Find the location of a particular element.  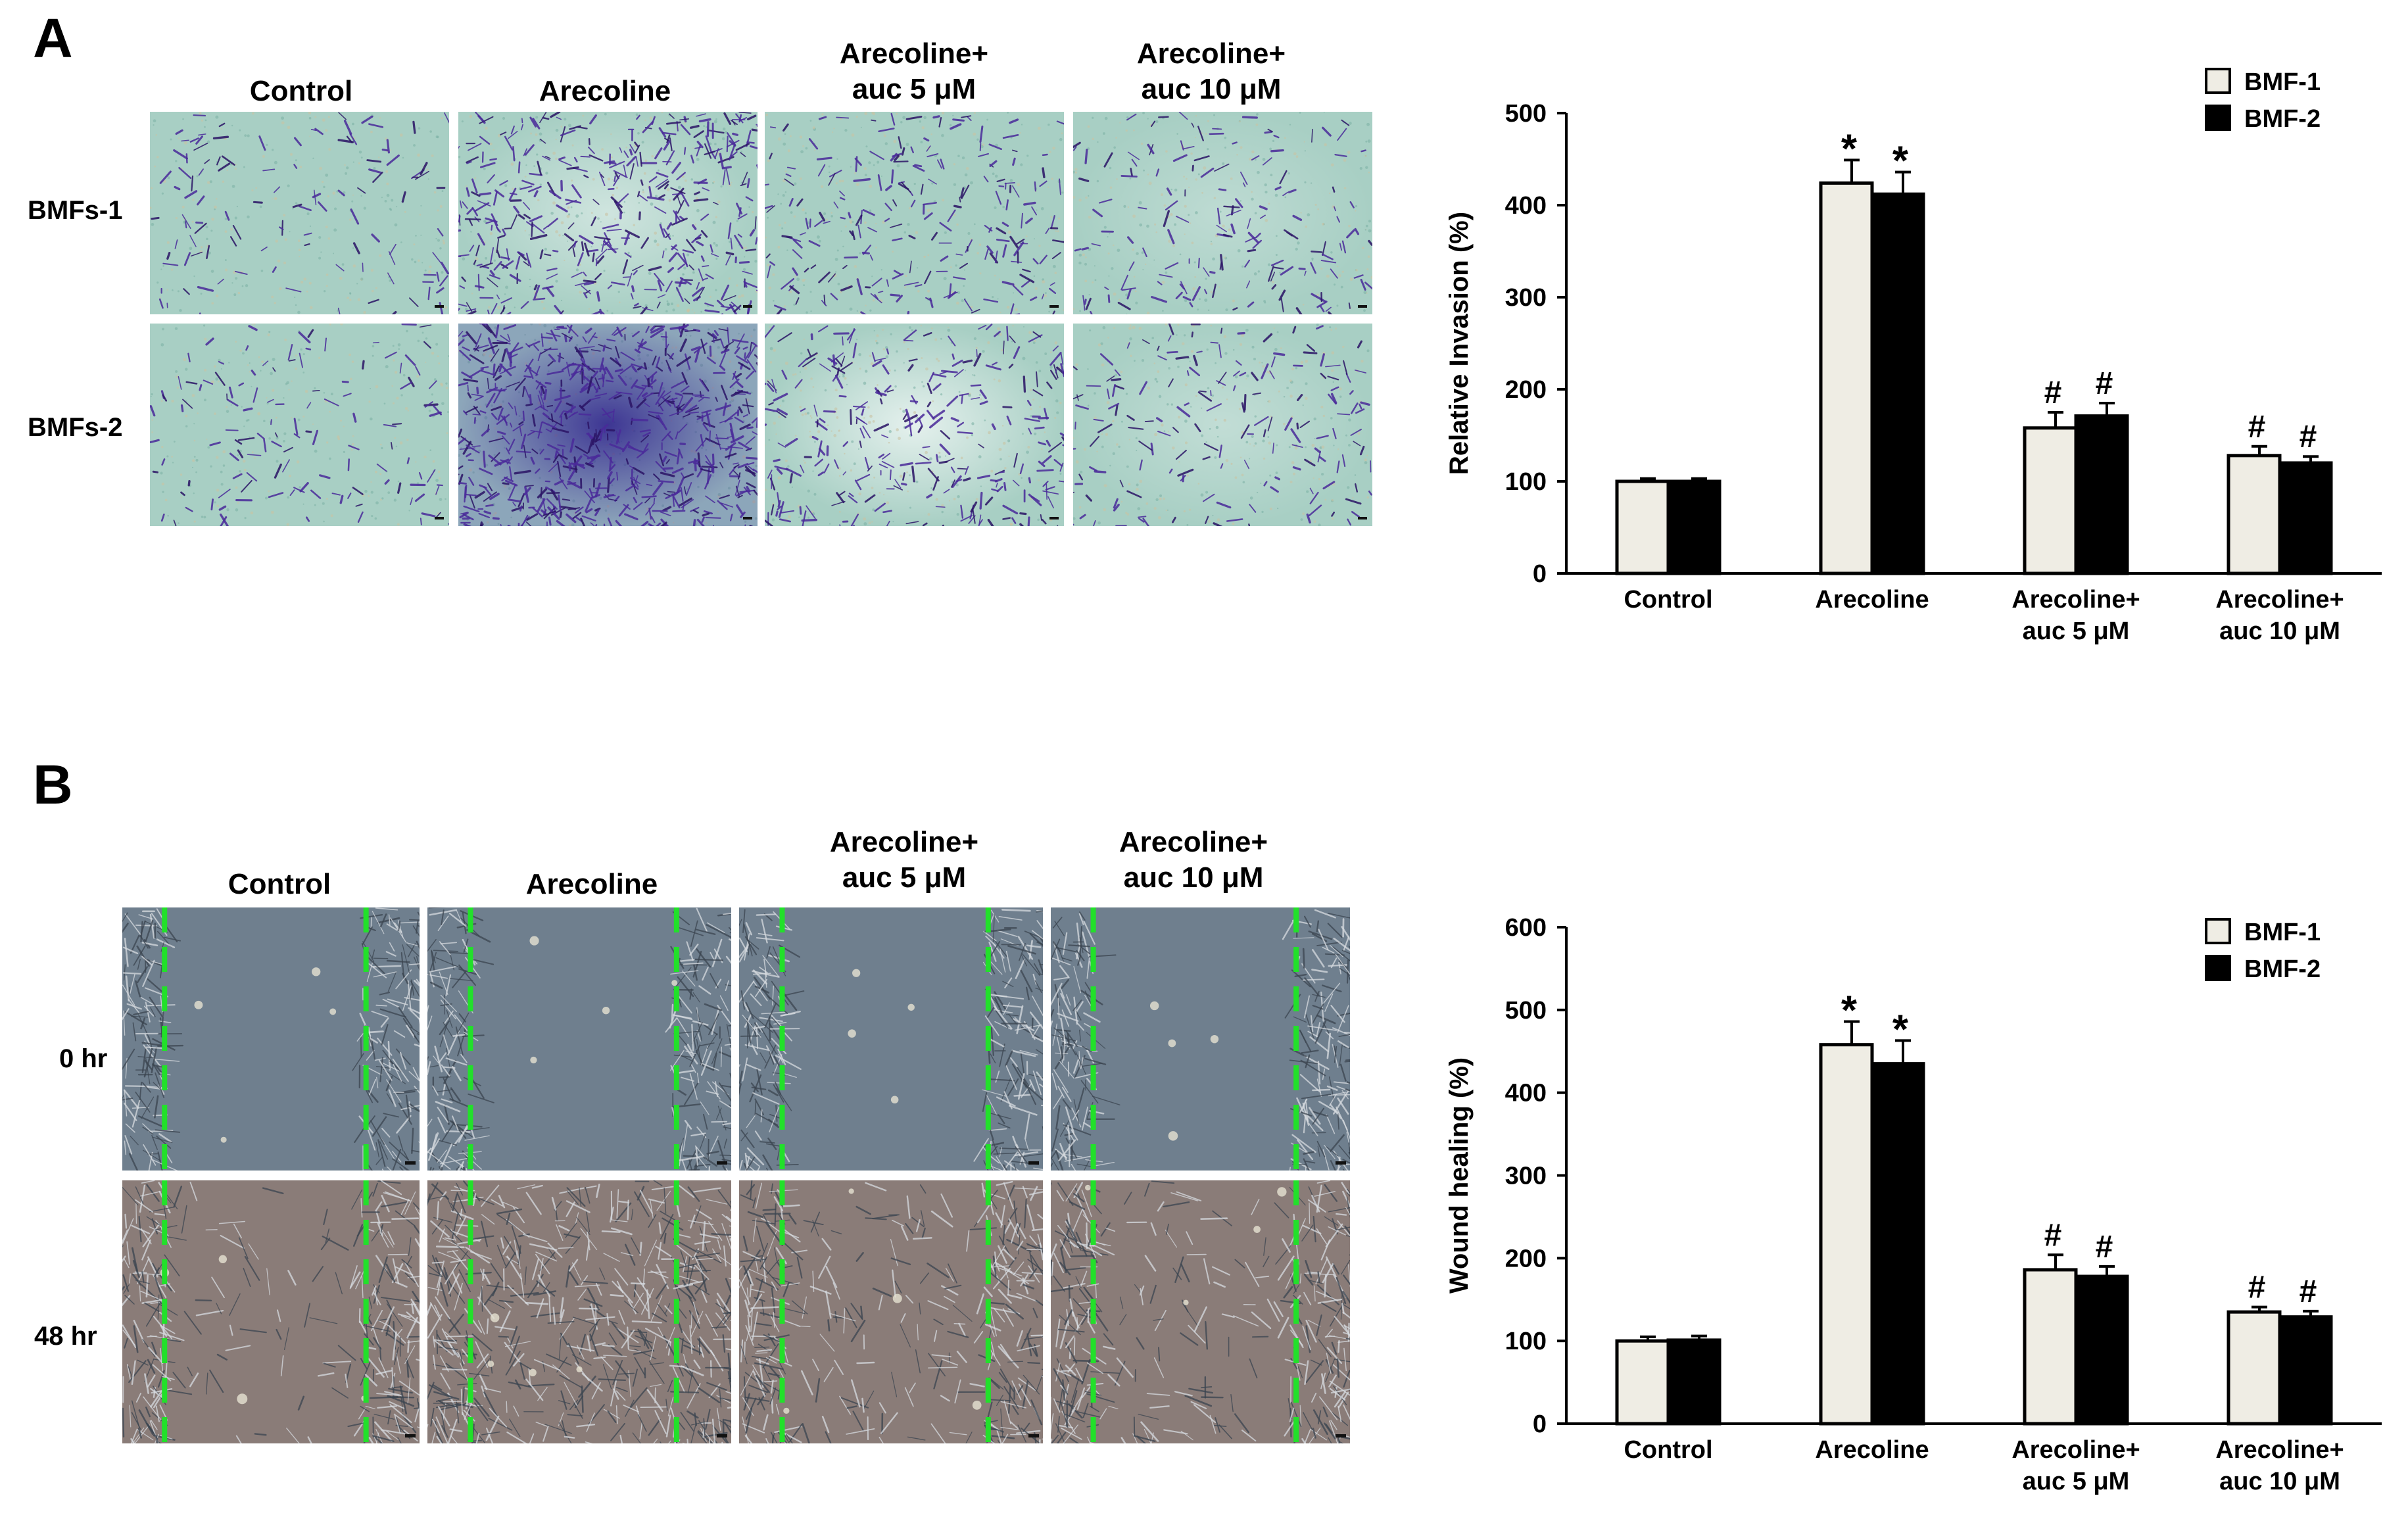

invasion-image-bmfs1-auc10 is located at coordinates (1222, 213).